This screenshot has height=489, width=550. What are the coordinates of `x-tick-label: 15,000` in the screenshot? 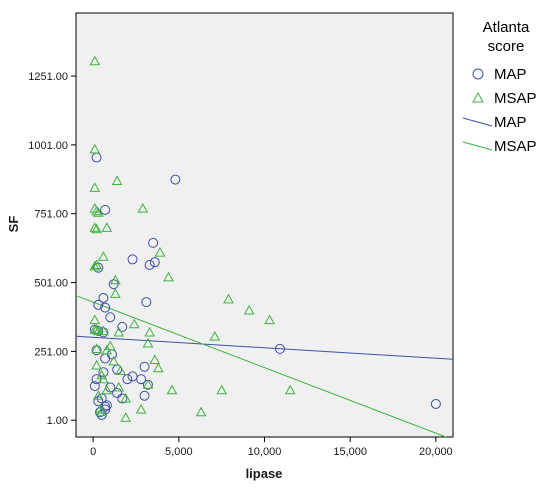 It's located at (350, 452).